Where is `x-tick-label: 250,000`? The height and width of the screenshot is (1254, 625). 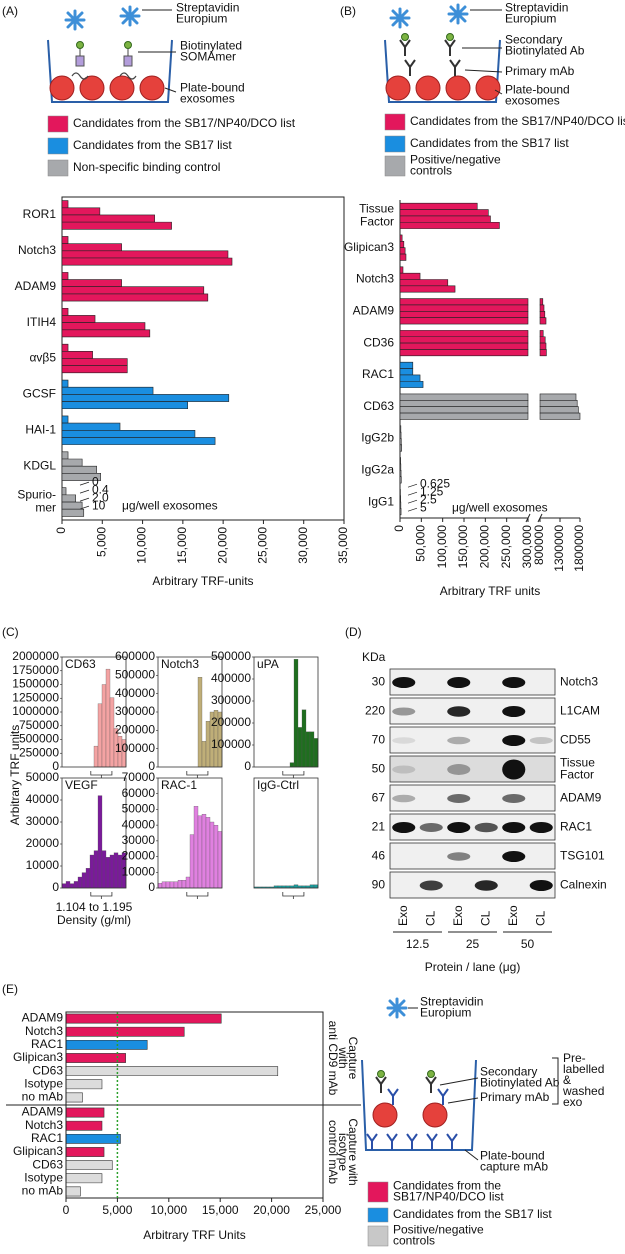 x-tick-label: 250,000 is located at coordinates (506, 547).